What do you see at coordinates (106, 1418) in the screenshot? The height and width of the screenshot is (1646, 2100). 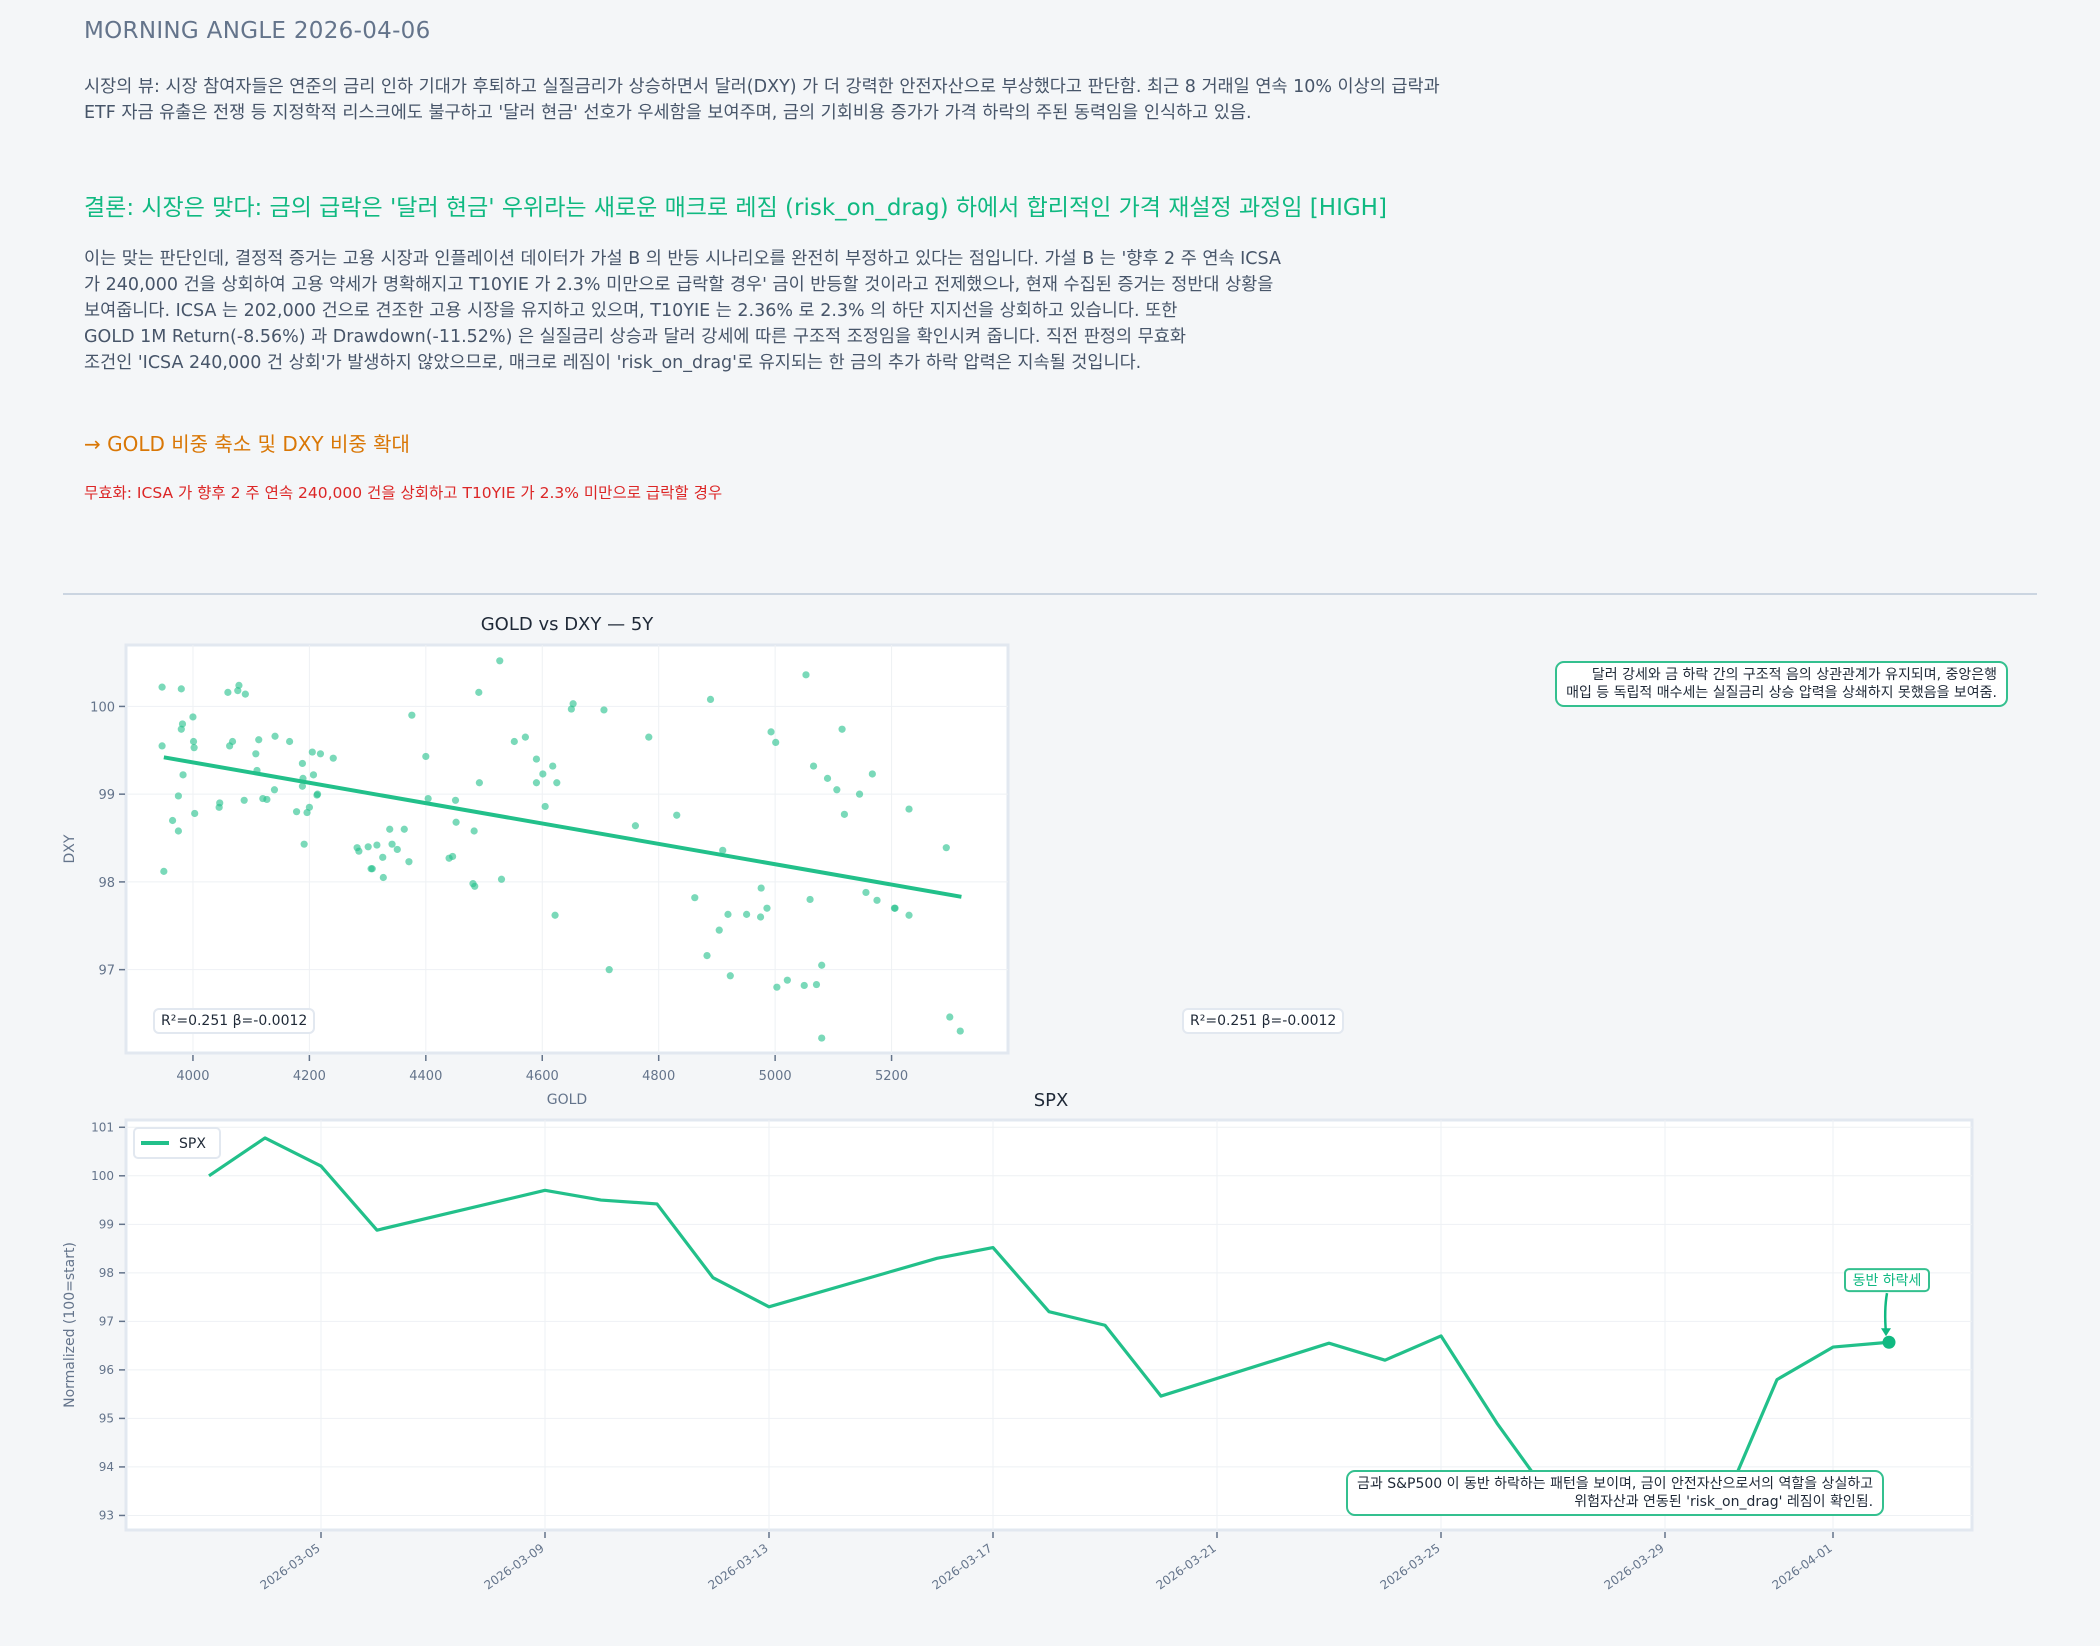 I see `y-tick-label: 95` at bounding box center [106, 1418].